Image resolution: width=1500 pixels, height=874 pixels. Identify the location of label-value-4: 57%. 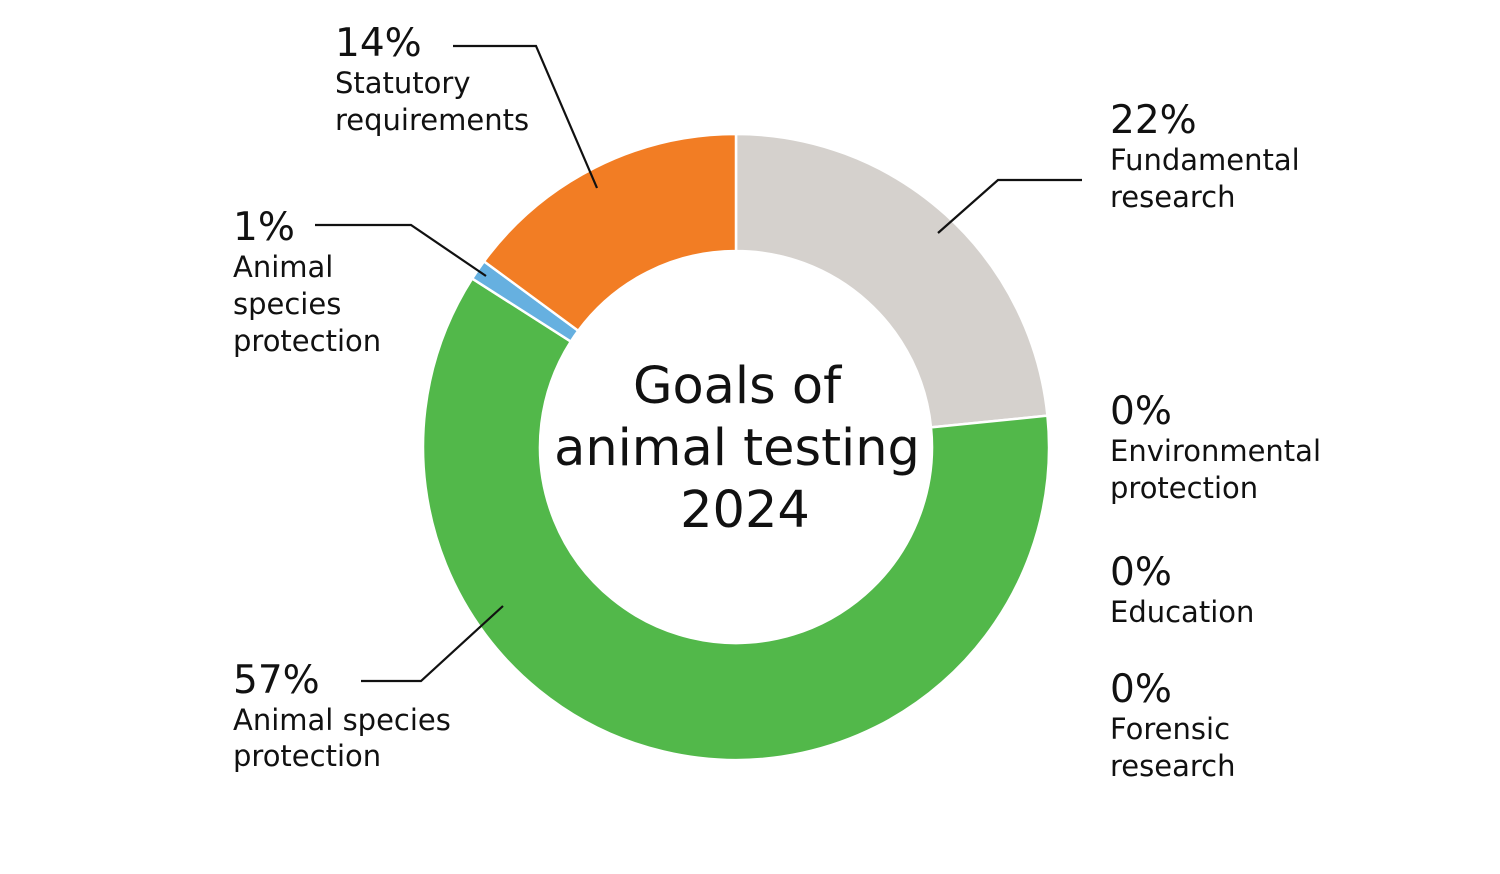
(276, 680).